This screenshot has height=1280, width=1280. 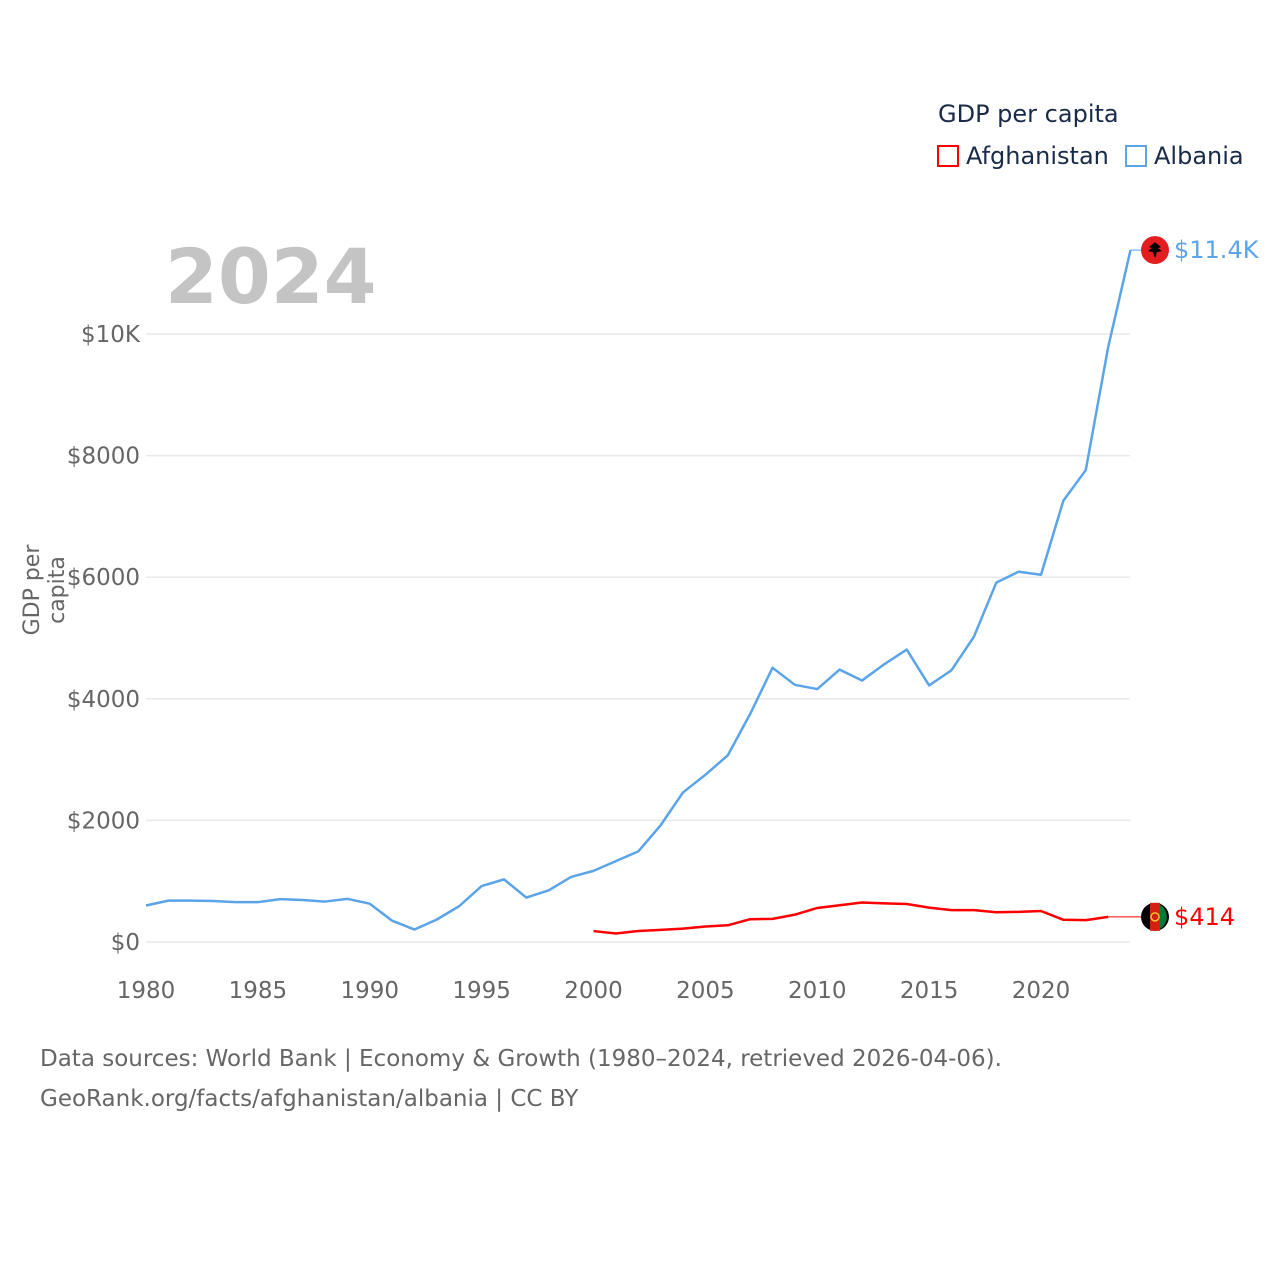 I want to click on year-label: 2024, so click(x=271, y=276).